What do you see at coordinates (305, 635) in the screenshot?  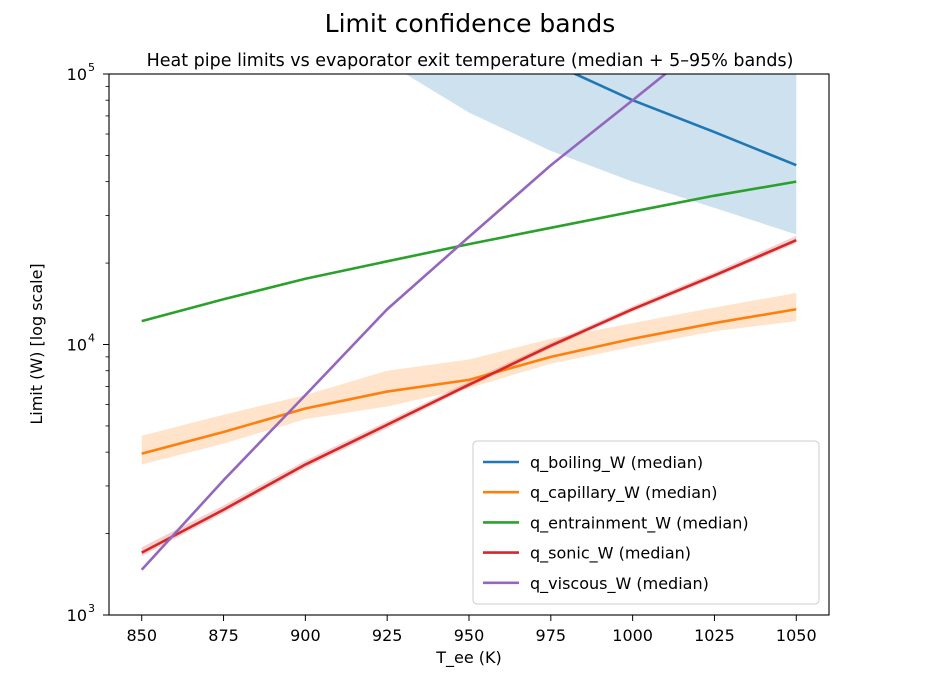 I see `x-tick-label: 900` at bounding box center [305, 635].